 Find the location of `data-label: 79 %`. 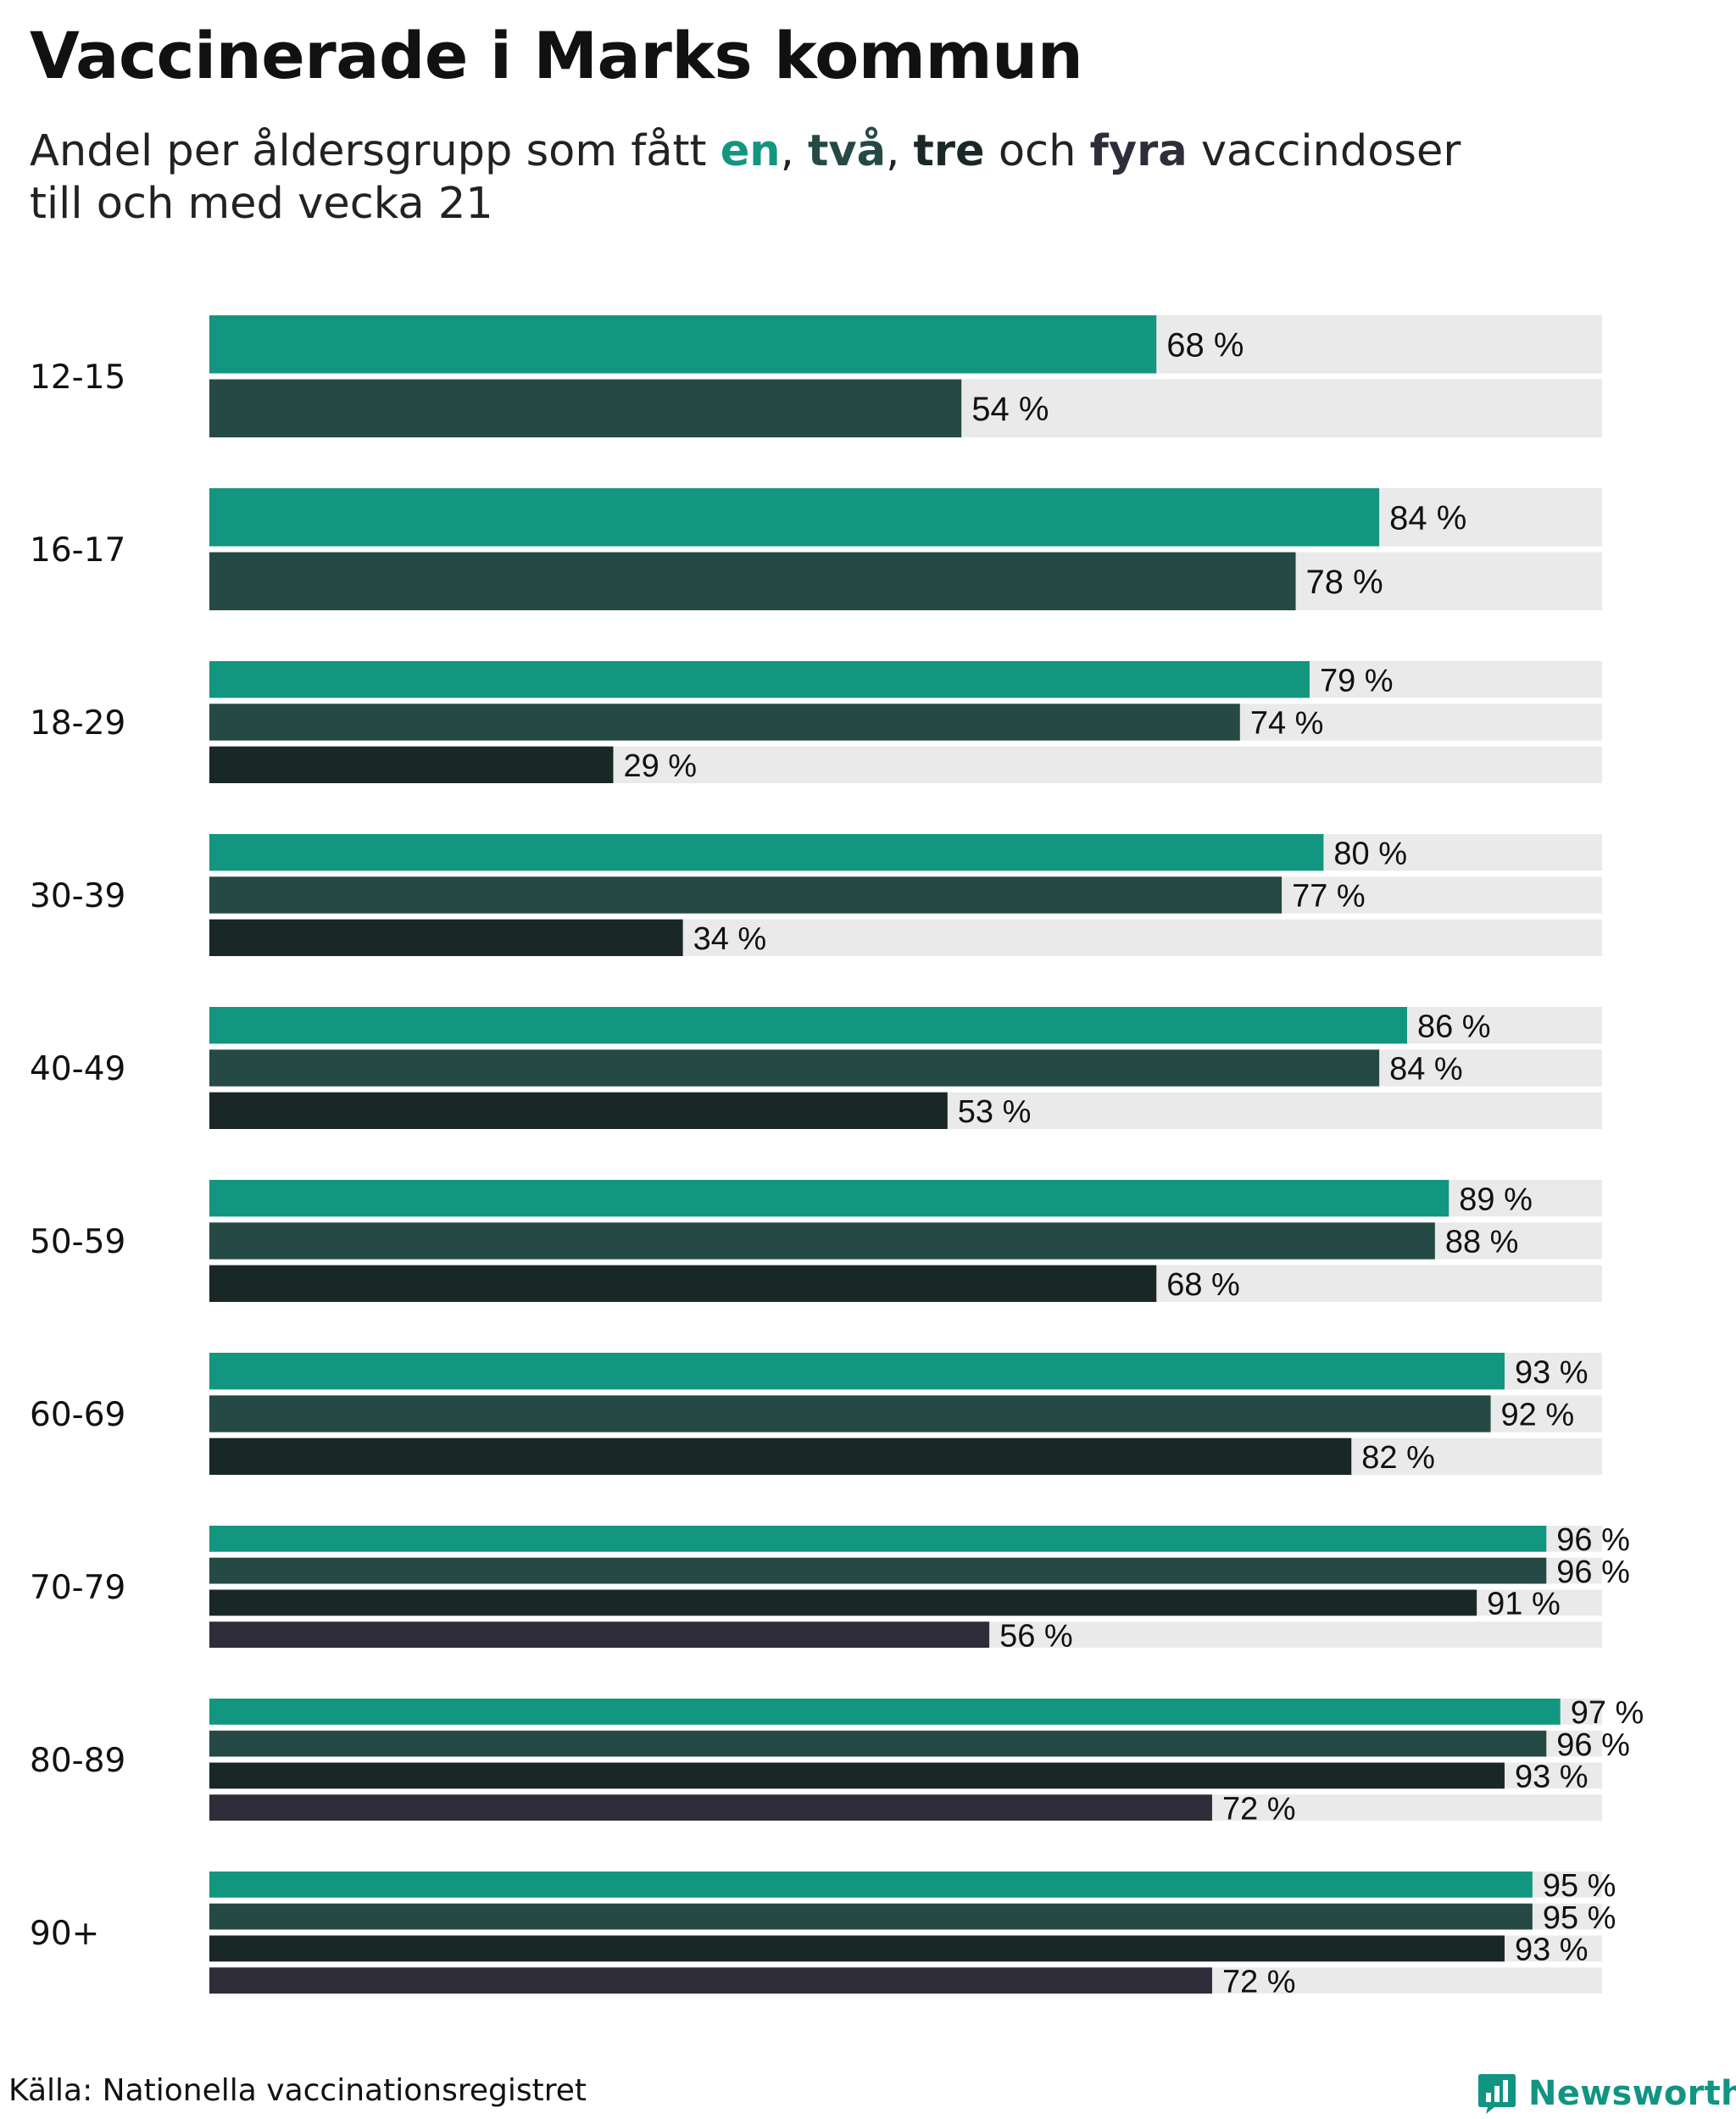

data-label: 79 % is located at coordinates (1357, 680).